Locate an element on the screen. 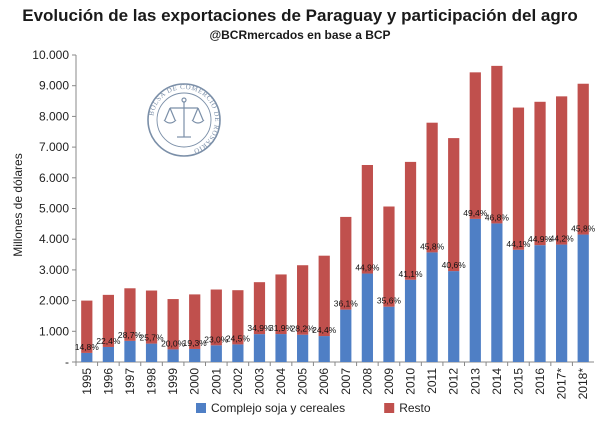 This screenshot has width=600, height=435. data-label: 44,2% is located at coordinates (562, 239).